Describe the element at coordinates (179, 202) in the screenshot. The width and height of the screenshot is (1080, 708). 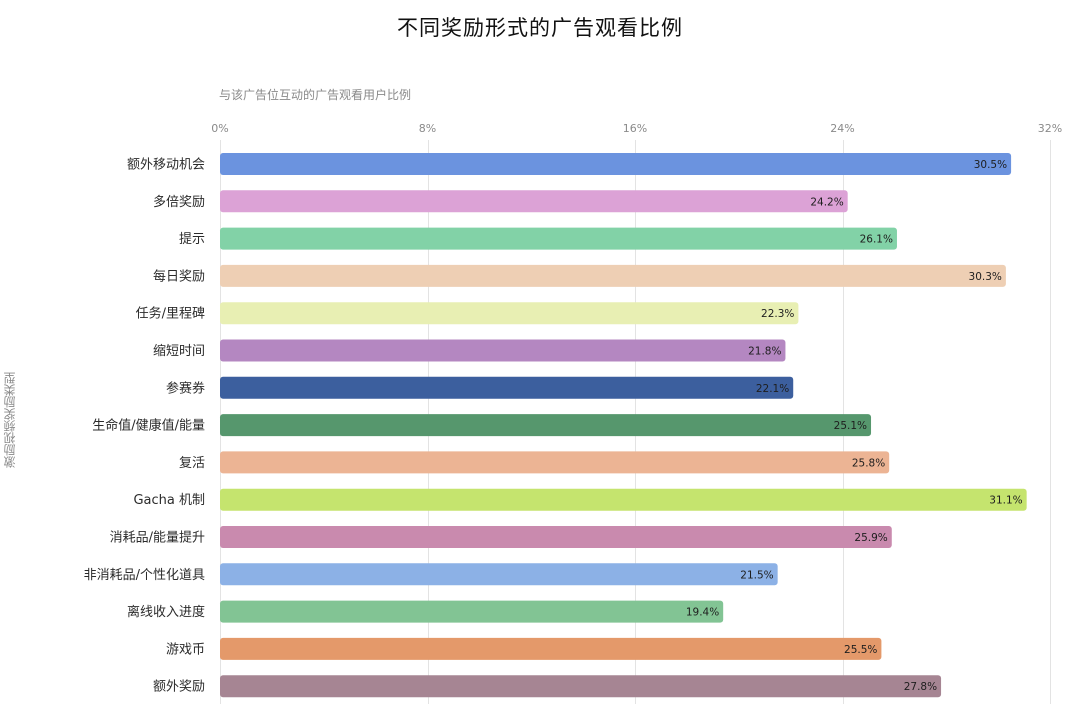
I see `category-label: 多倍奖励` at that location.